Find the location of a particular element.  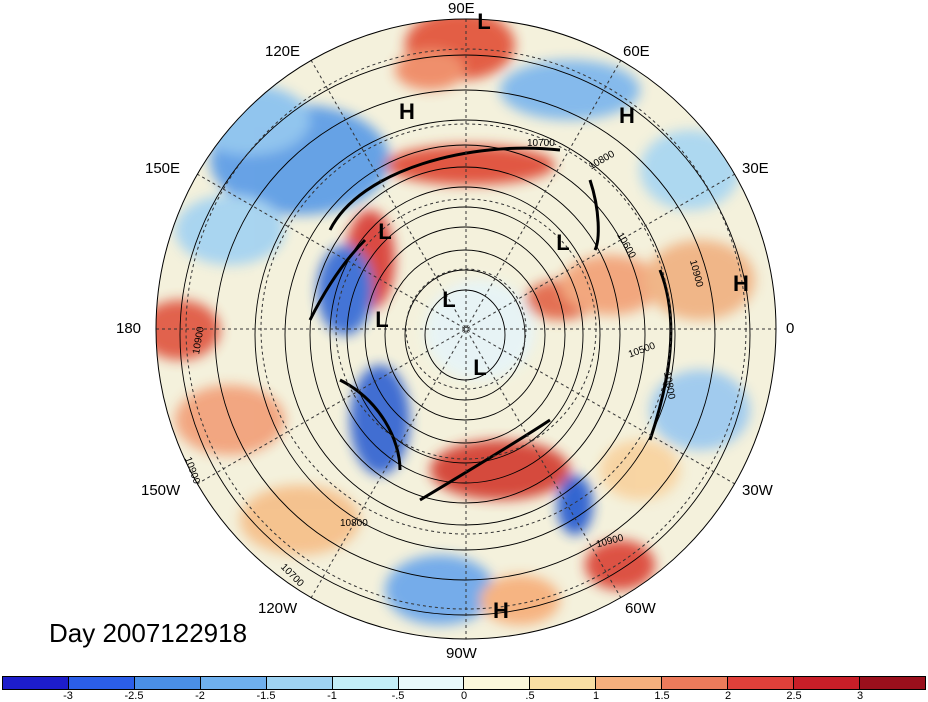

colorbar-tick-label: 1.5 is located at coordinates (662, 696).